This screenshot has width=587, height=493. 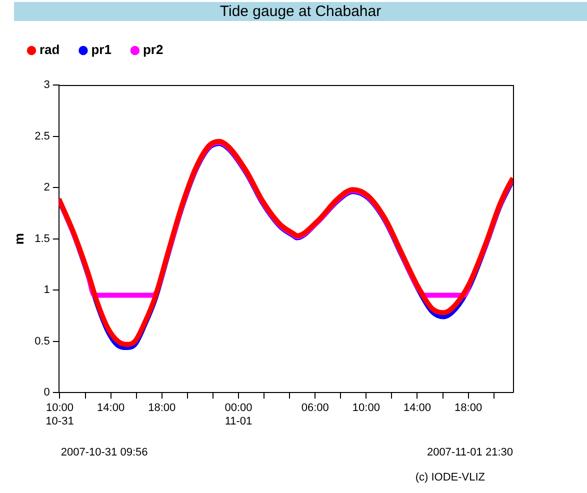 I want to click on x-tick-label: 10:00, so click(x=366, y=408).